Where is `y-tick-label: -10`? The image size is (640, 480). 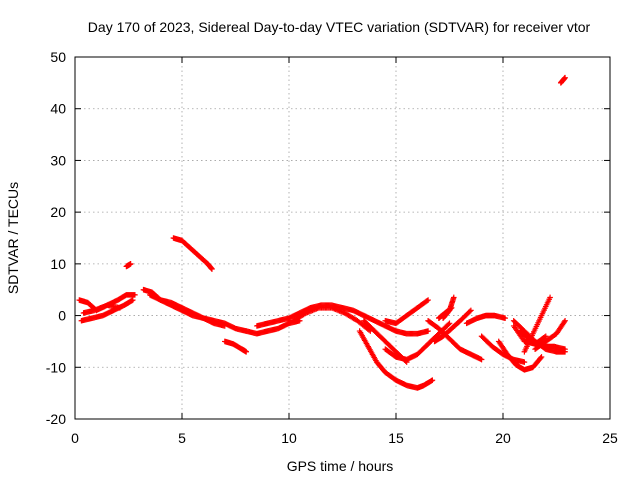
y-tick-label: -10 is located at coordinates (56, 367).